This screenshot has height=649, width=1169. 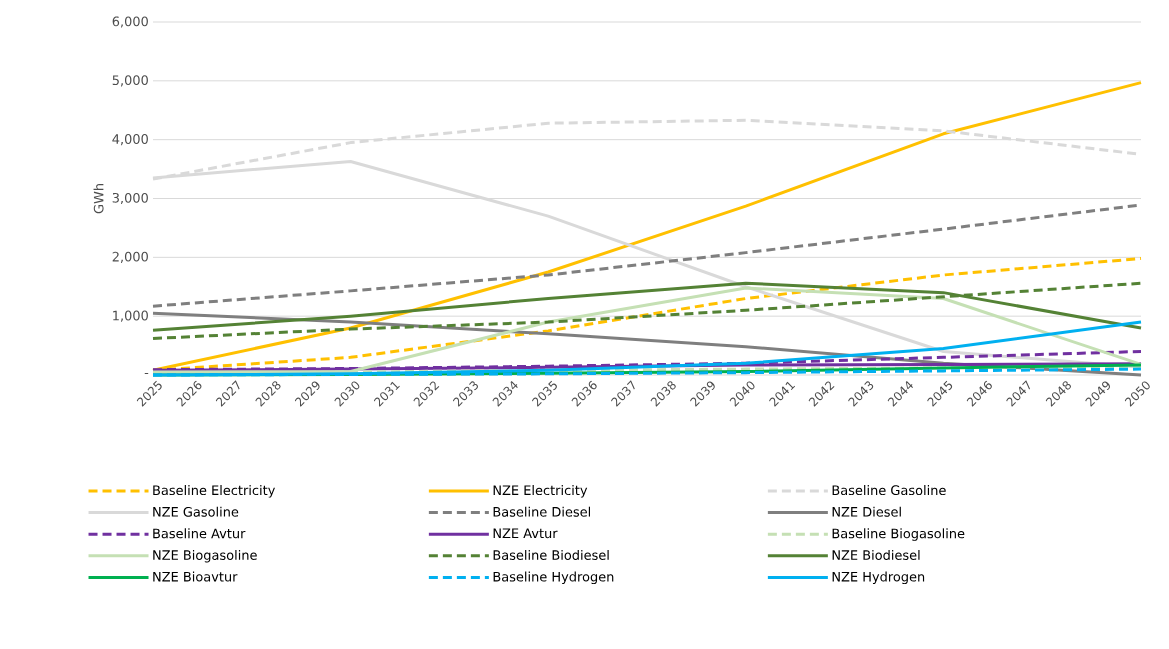 What do you see at coordinates (130, 198) in the screenshot?
I see `y-tick-label: 3,000` at bounding box center [130, 198].